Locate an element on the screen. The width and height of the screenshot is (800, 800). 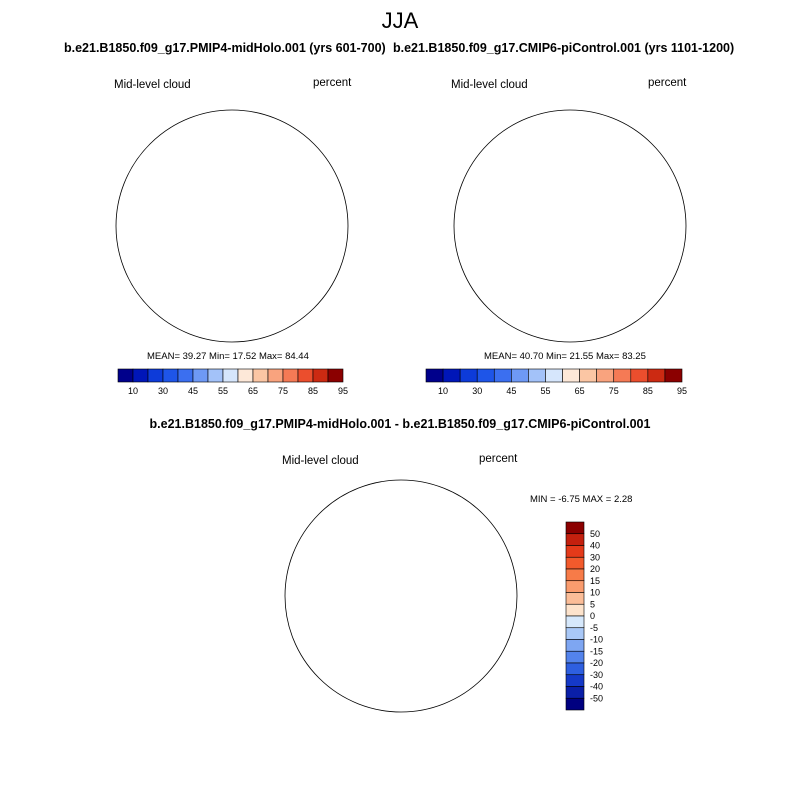
colorbar-tick-label: 20 is located at coordinates (595, 569).